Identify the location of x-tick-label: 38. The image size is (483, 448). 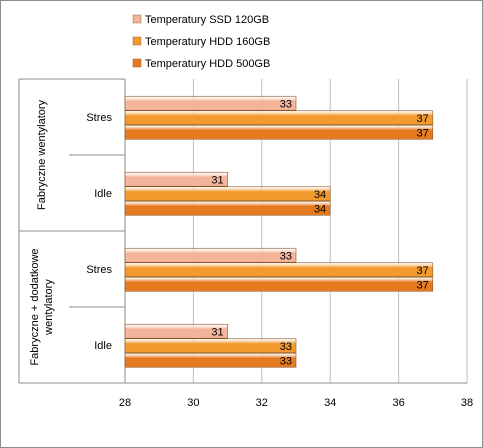
(467, 403).